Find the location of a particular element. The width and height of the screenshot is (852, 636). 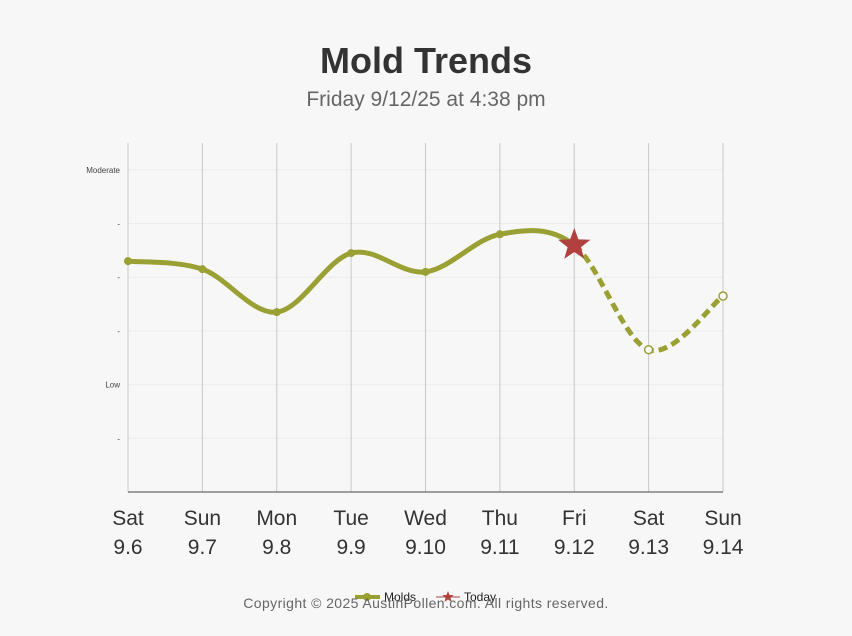

today-star-icon is located at coordinates (574, 243).